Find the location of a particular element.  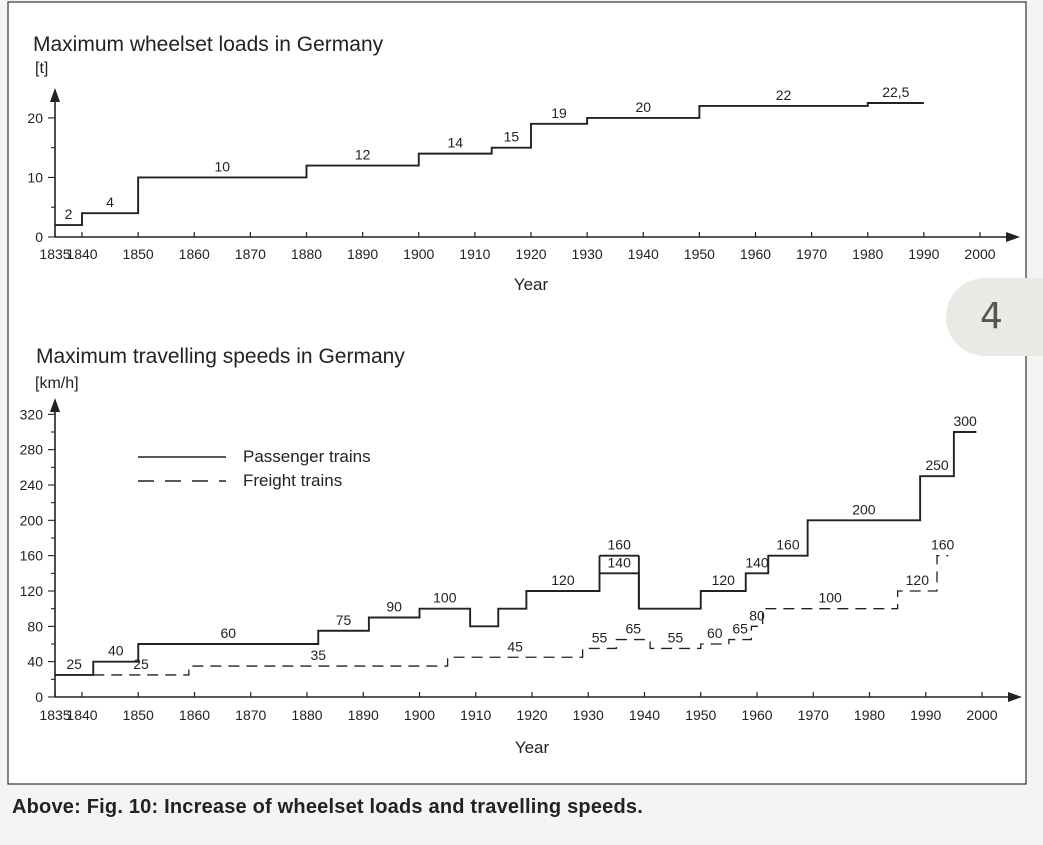

x-tick-label: 2000 is located at coordinates (981, 715).